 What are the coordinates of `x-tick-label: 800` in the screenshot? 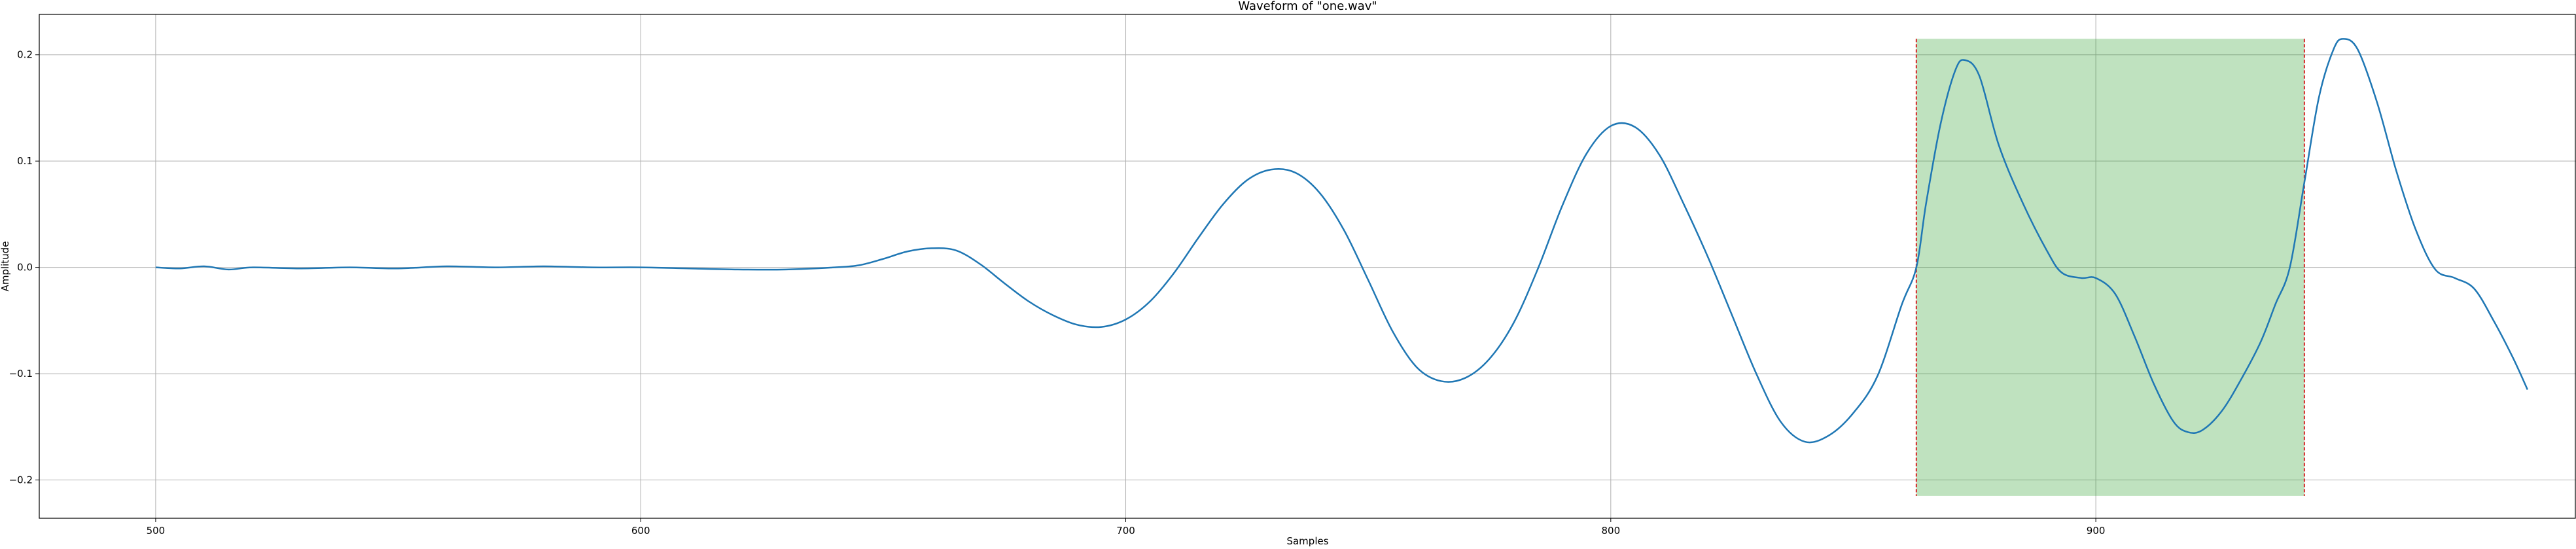 It's located at (1610, 531).